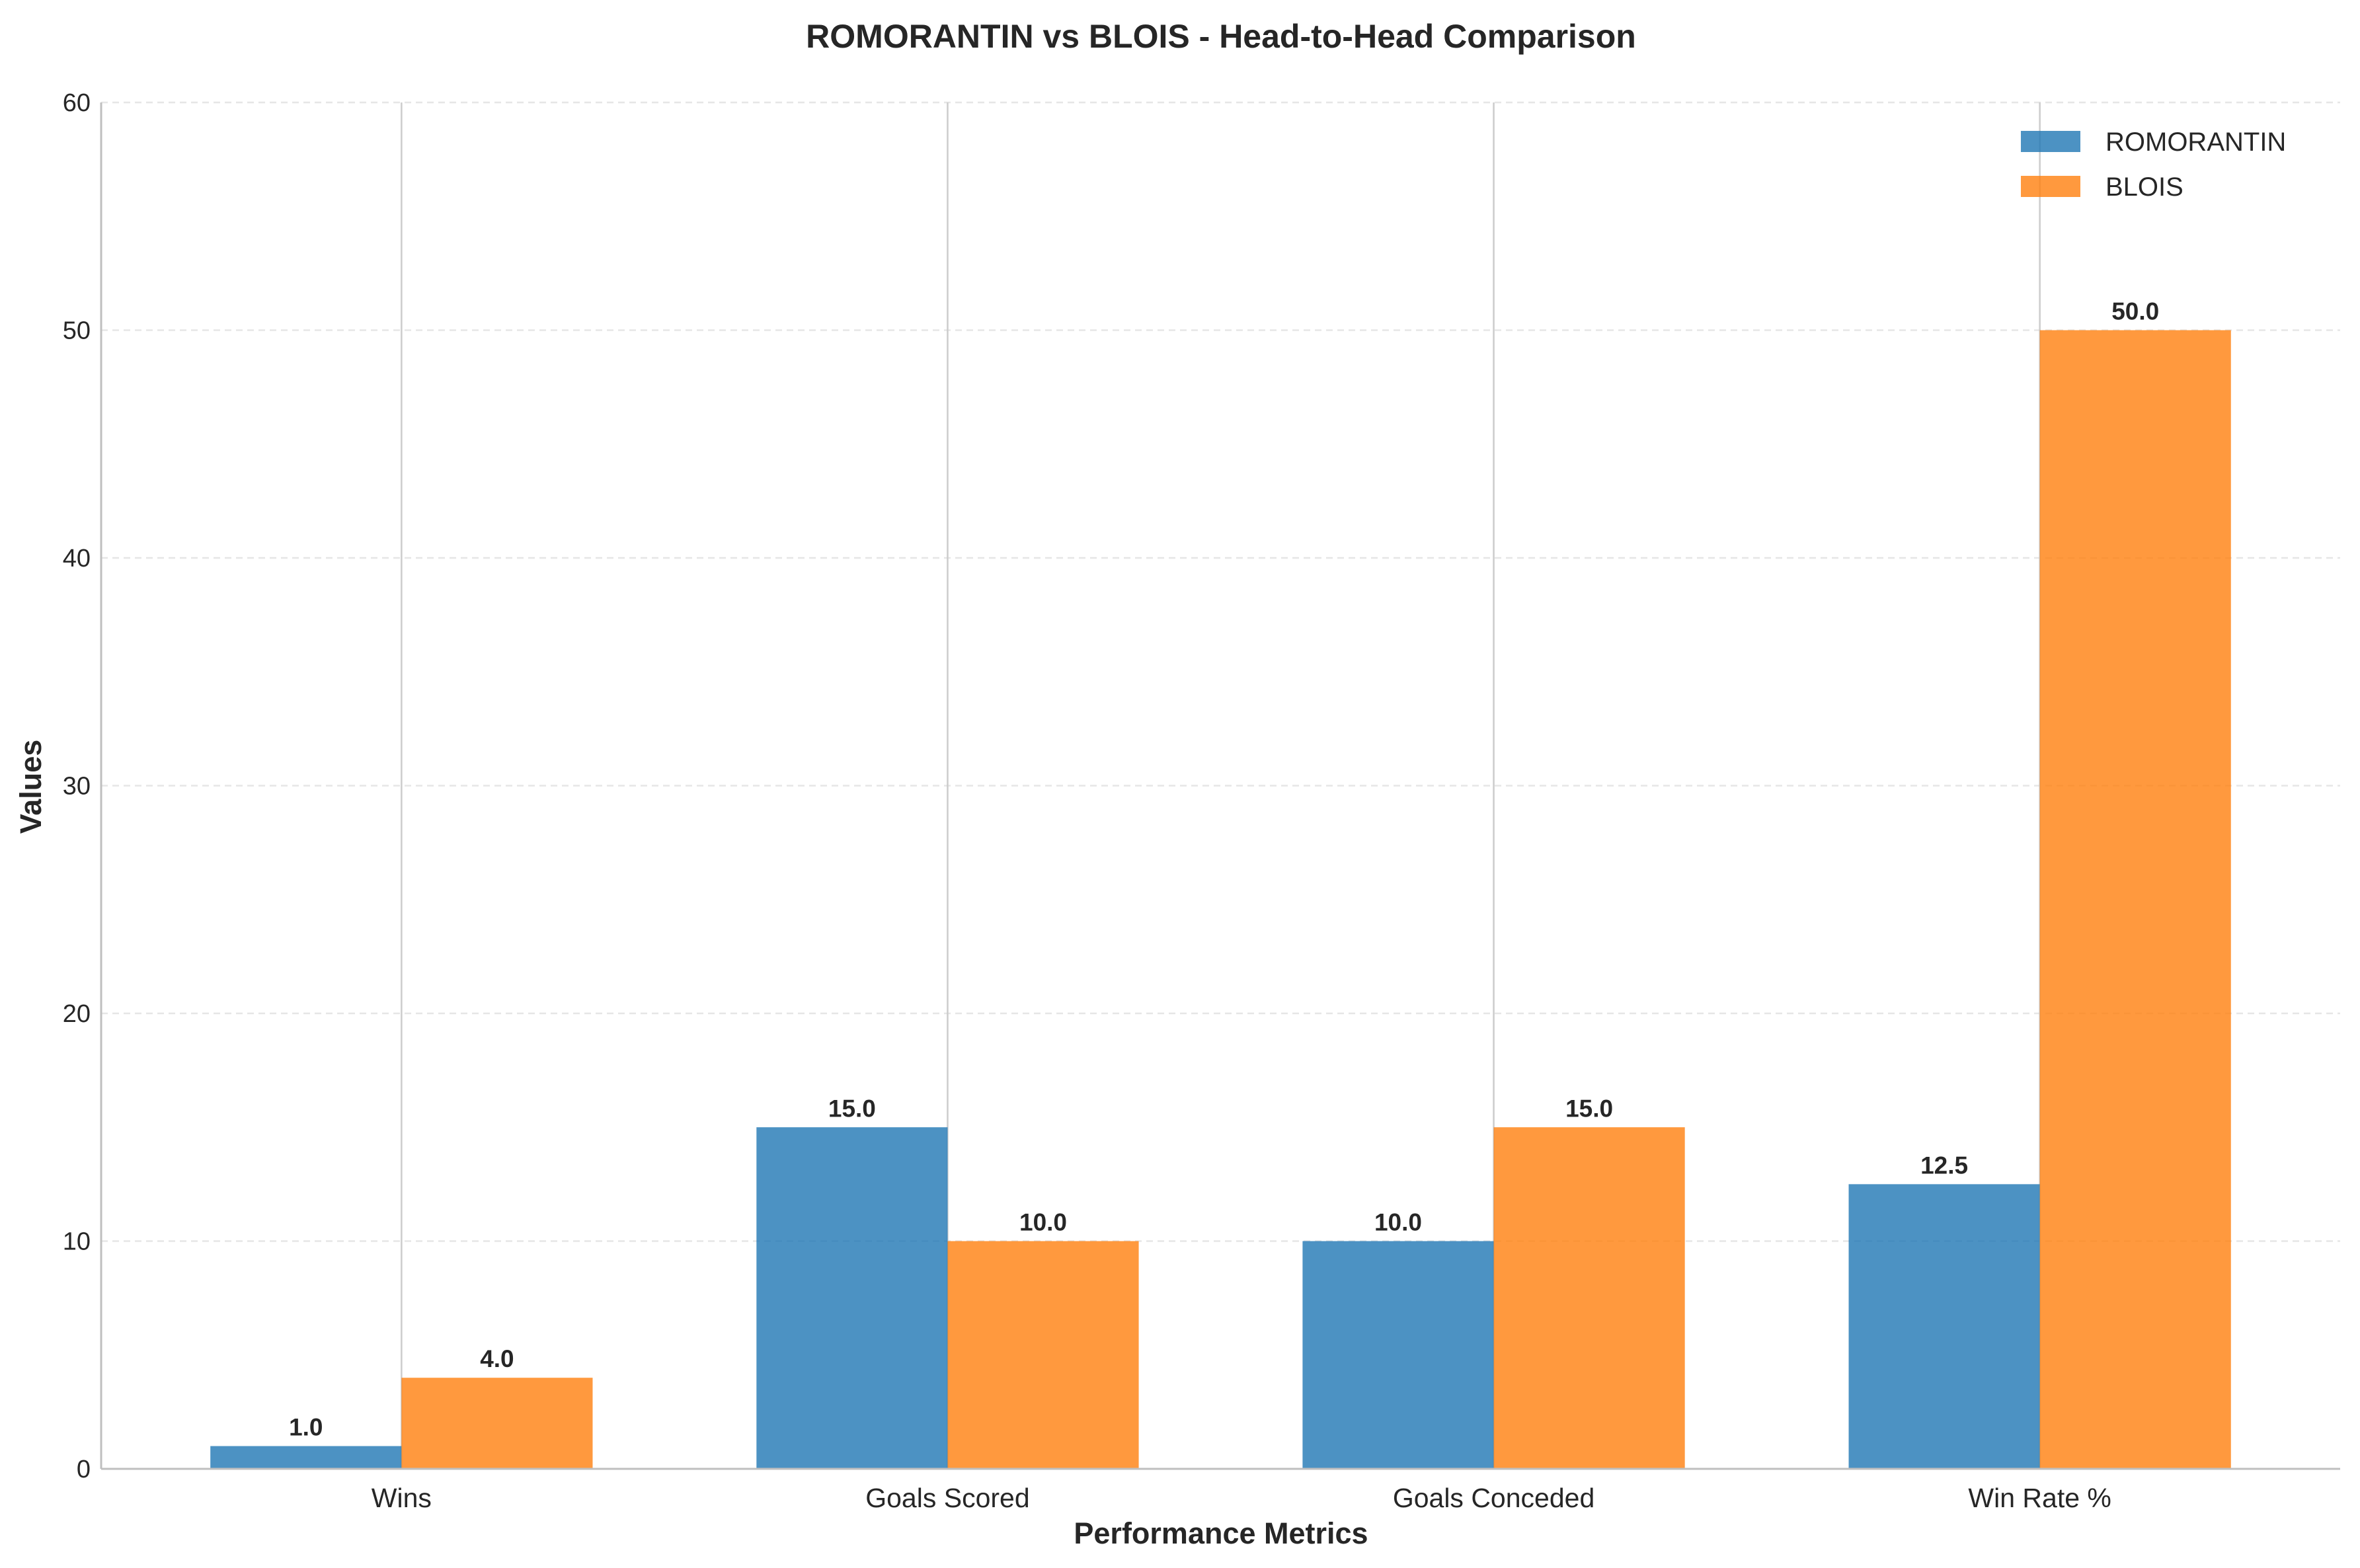  What do you see at coordinates (77, 1014) in the screenshot?
I see `y-tick-label: 20` at bounding box center [77, 1014].